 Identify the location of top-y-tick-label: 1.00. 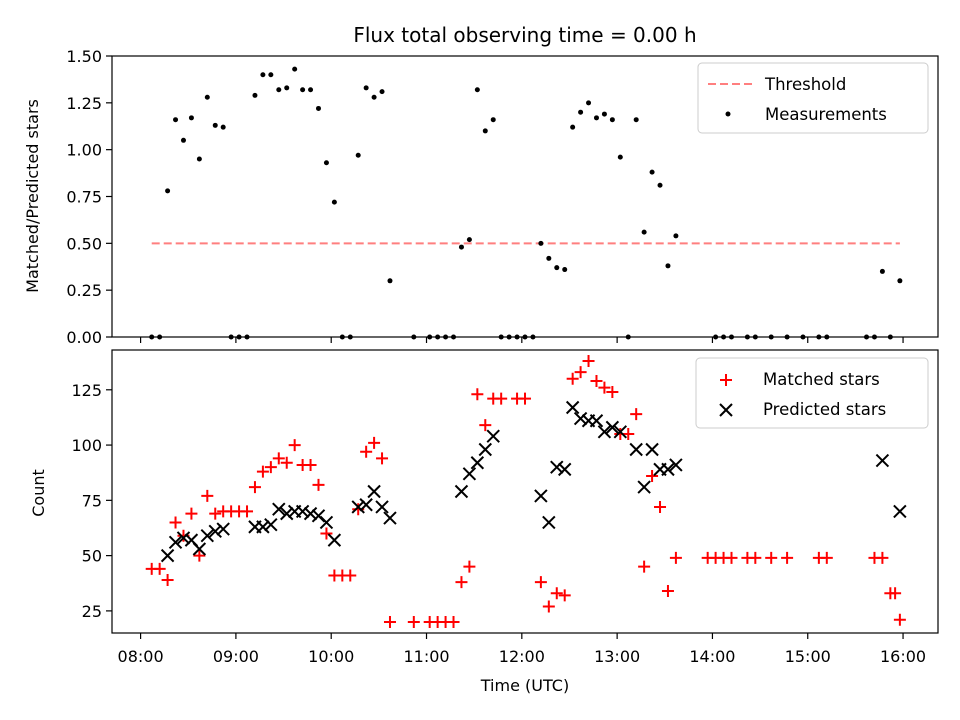
(84, 150).